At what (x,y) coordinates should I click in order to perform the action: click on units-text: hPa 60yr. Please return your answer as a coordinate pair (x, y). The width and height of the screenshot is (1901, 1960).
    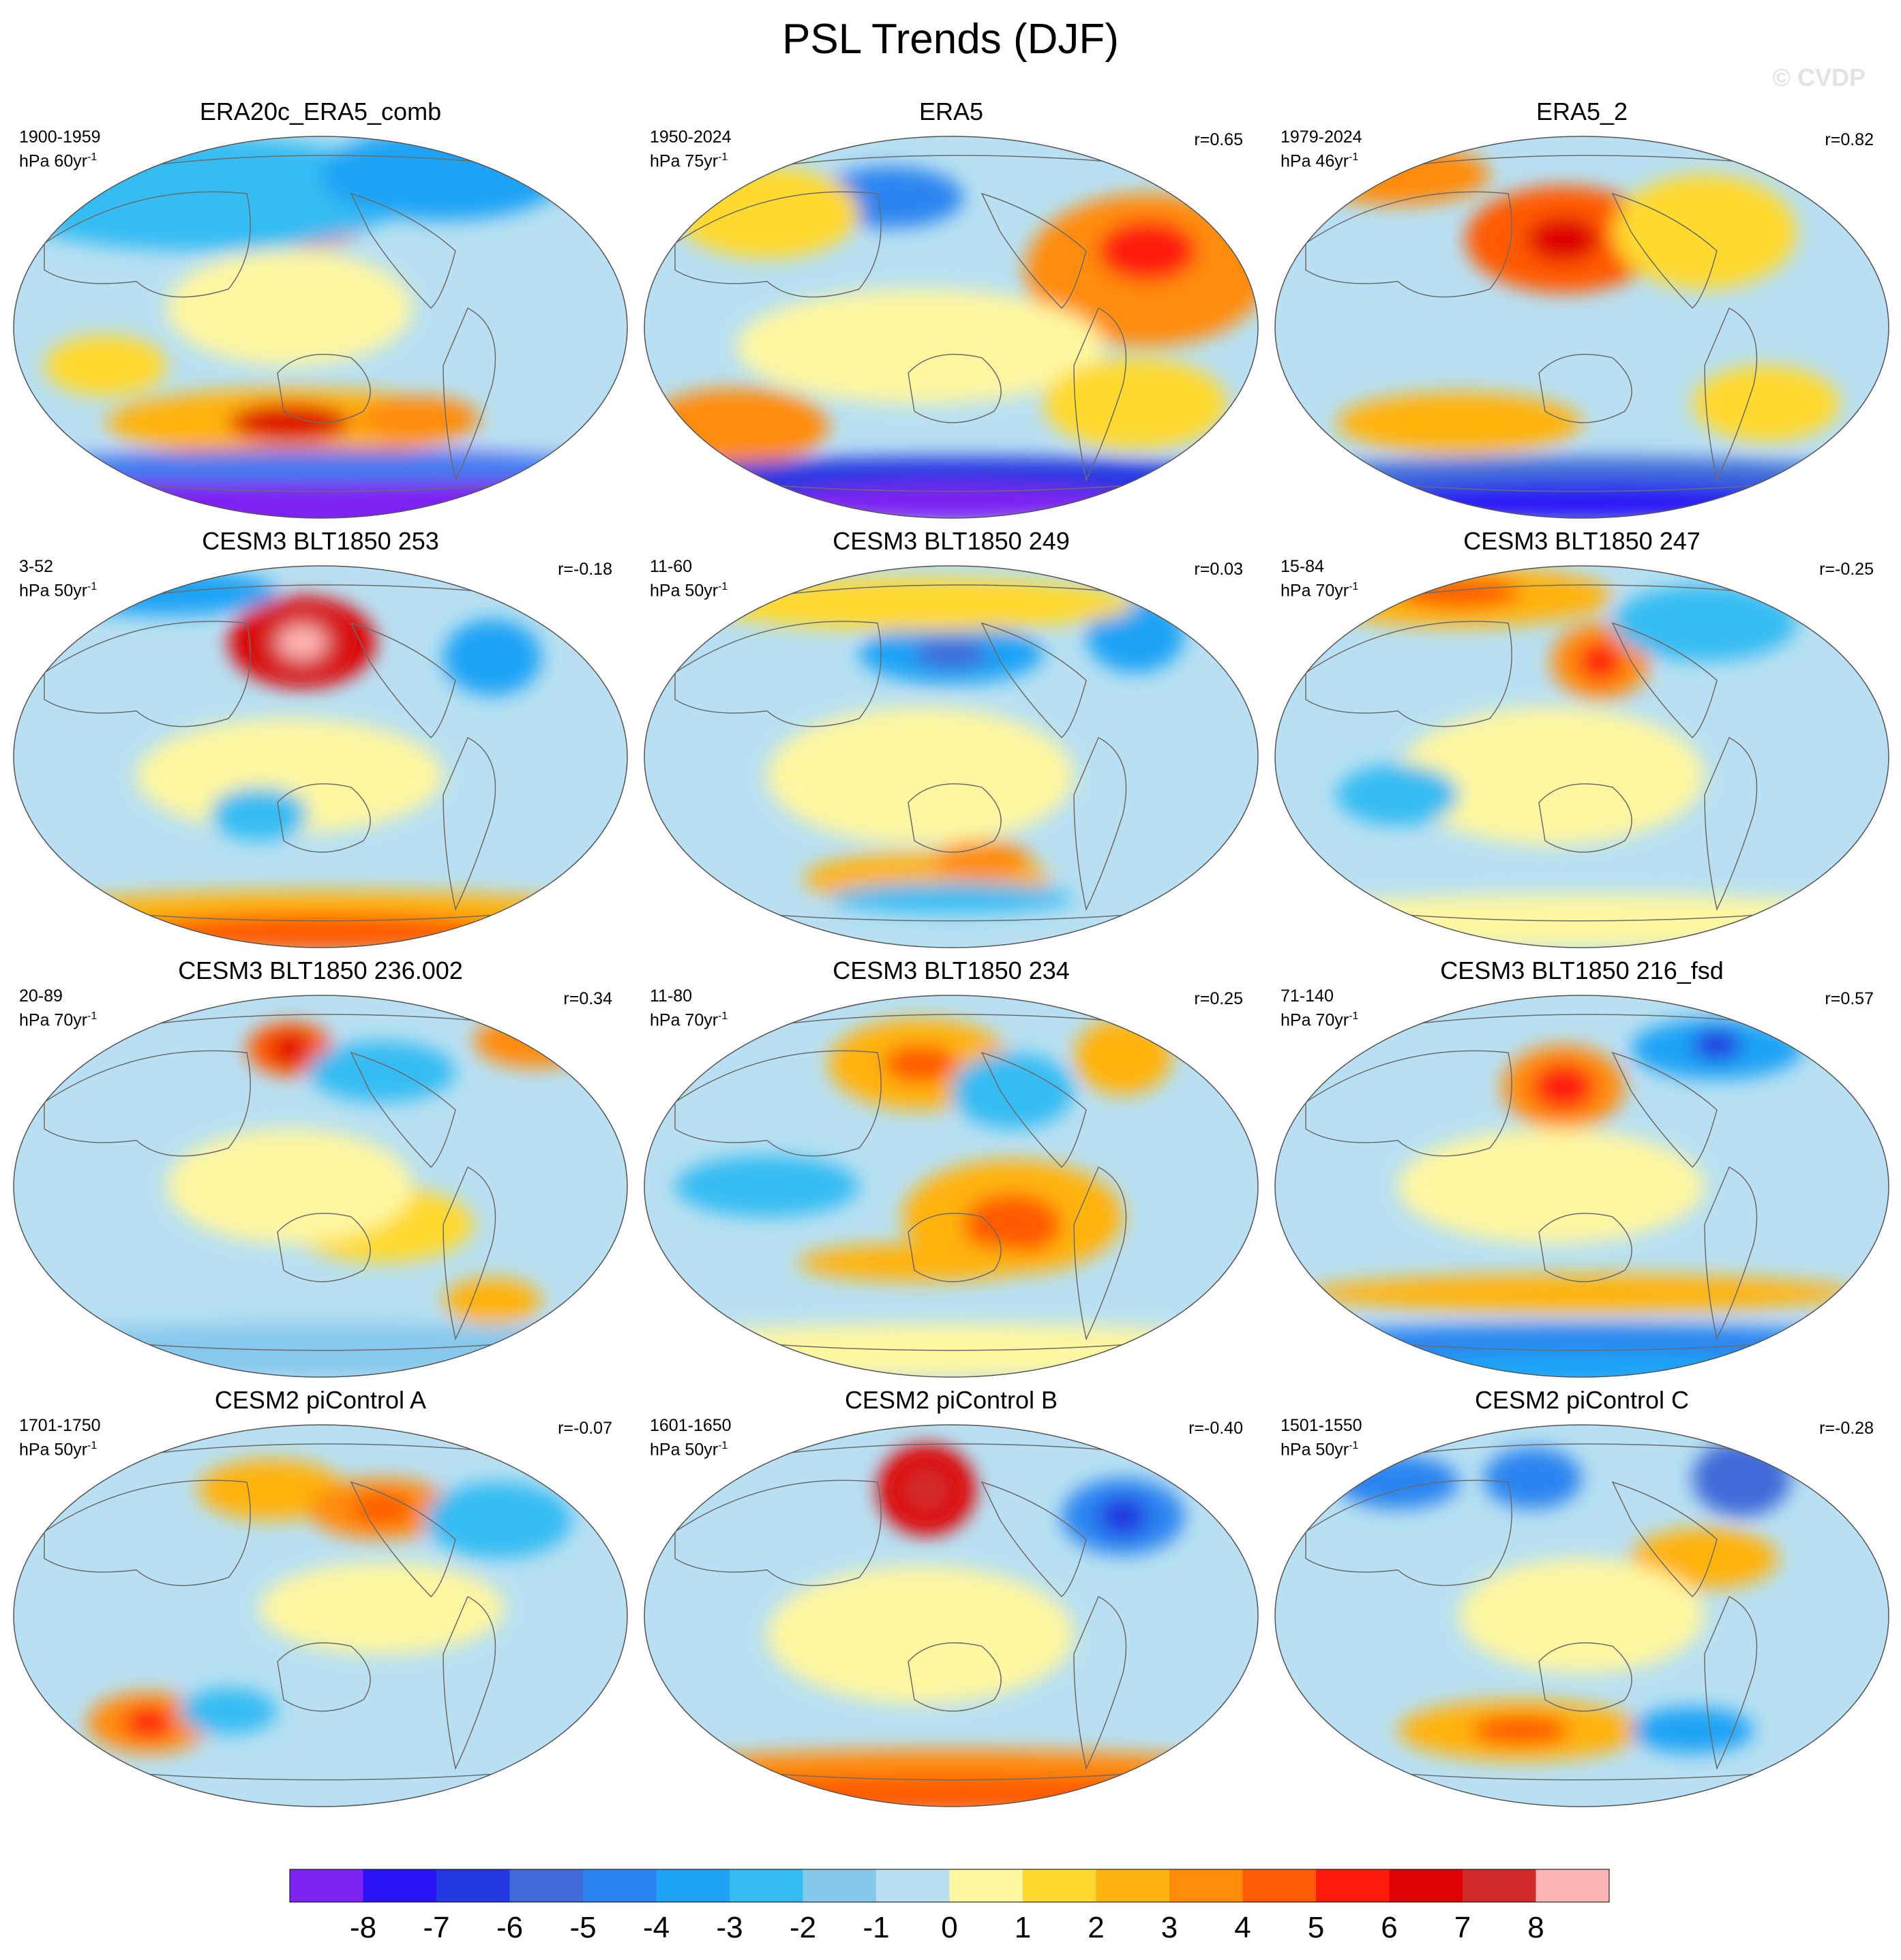
    Looking at the image, I should click on (54, 161).